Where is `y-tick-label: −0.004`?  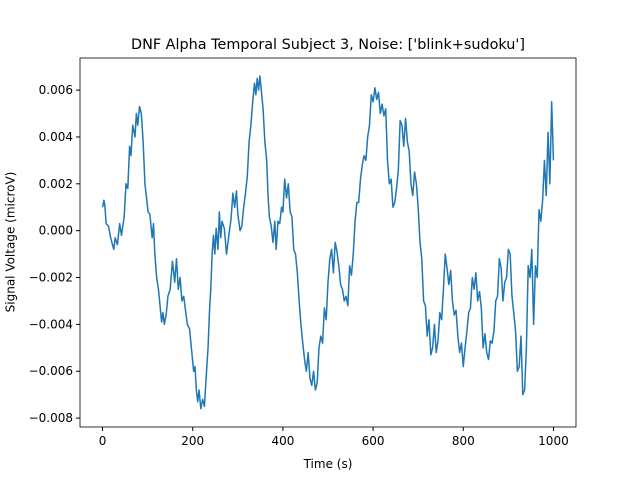 y-tick-label: −0.004 is located at coordinates (51, 324).